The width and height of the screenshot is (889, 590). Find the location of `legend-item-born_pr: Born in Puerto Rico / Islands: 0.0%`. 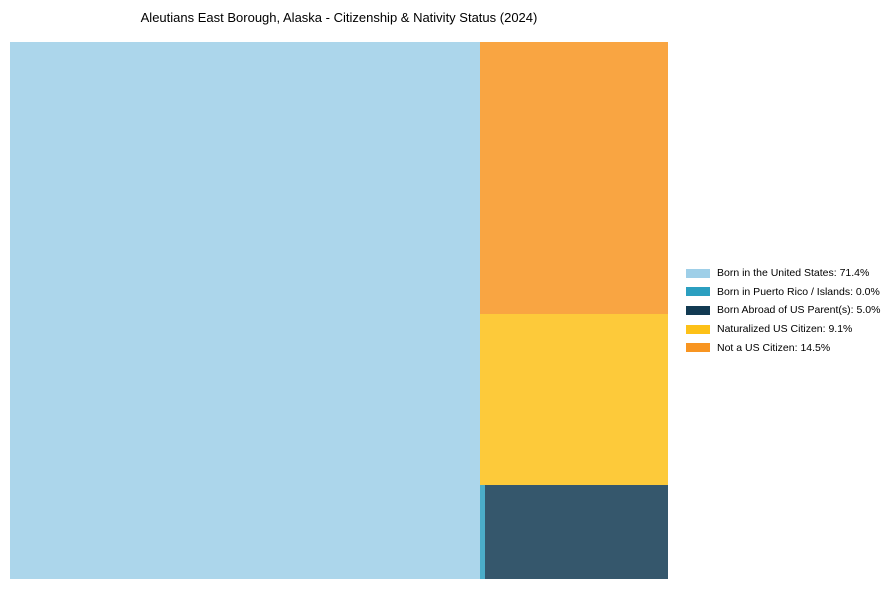

legend-item-born_pr: Born in Puerto Rico / Islands: 0.0% is located at coordinates (783, 292).